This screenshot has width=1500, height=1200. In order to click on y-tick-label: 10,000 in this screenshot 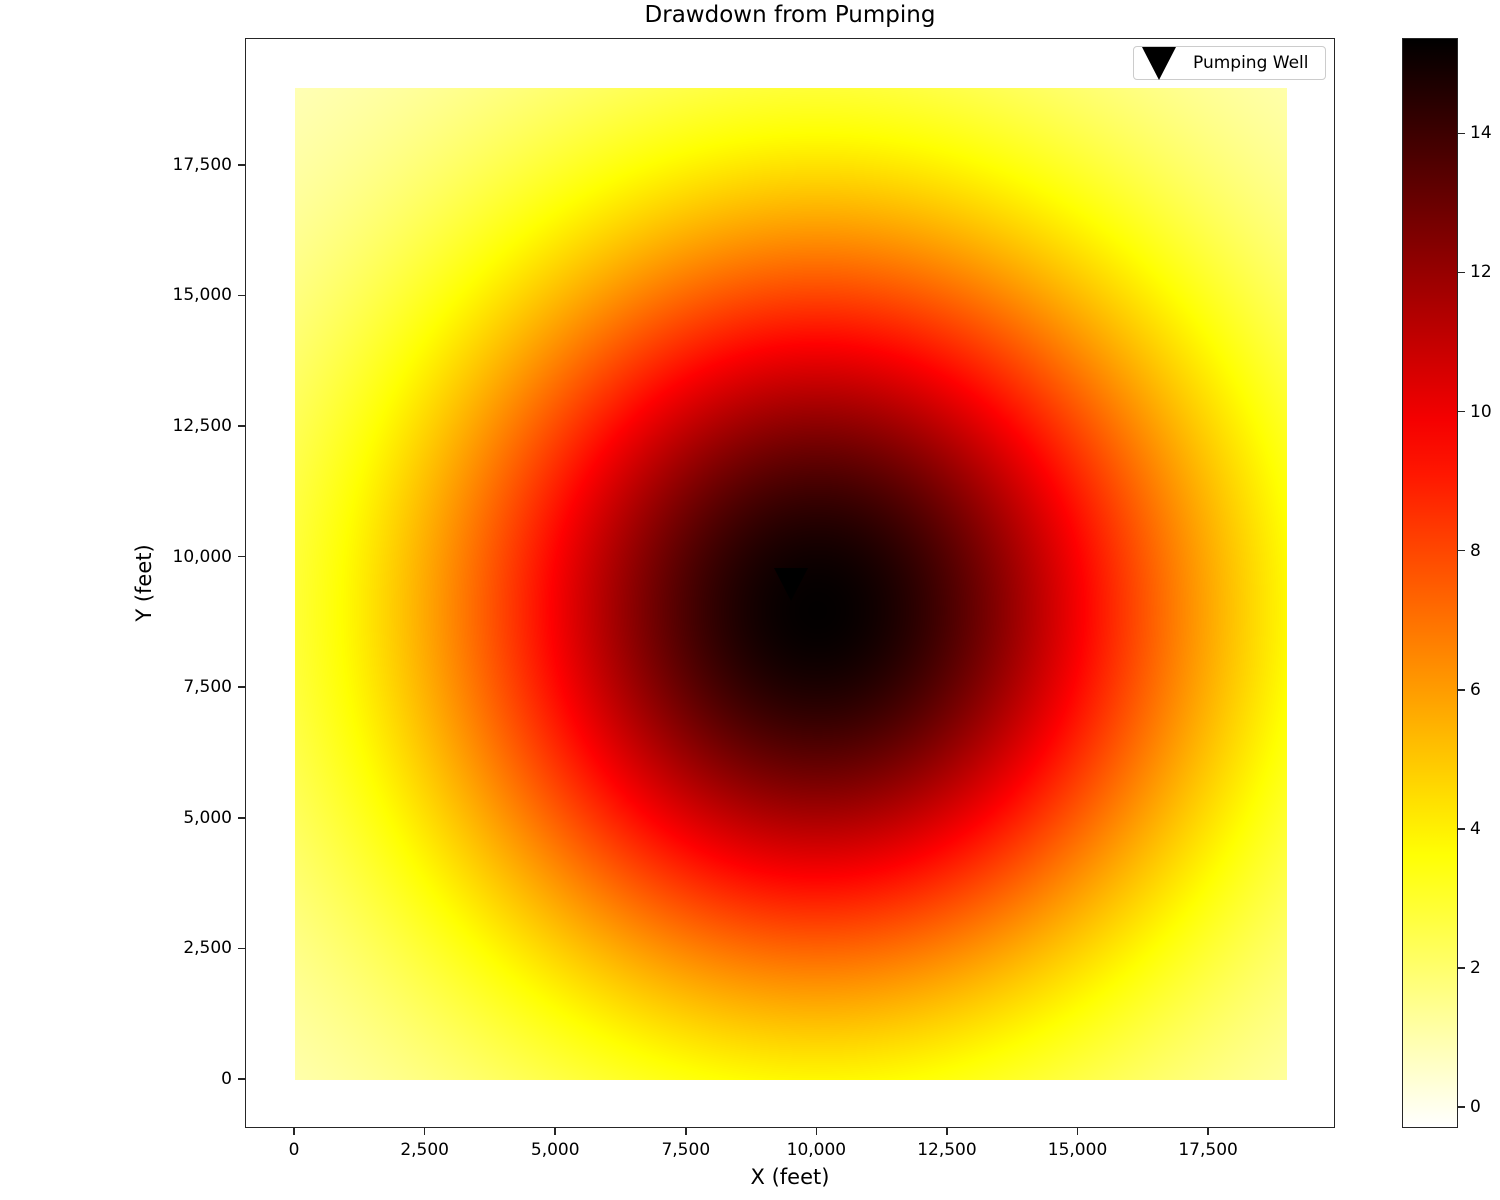, I will do `click(202, 556)`.